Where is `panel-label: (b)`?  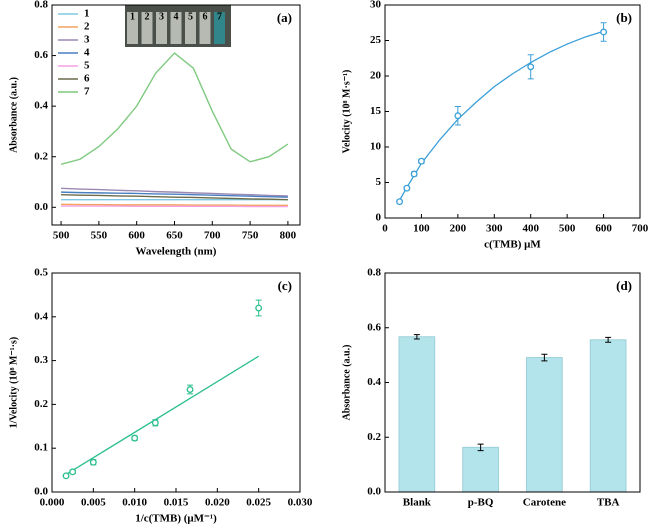 panel-label: (b) is located at coordinates (624, 17).